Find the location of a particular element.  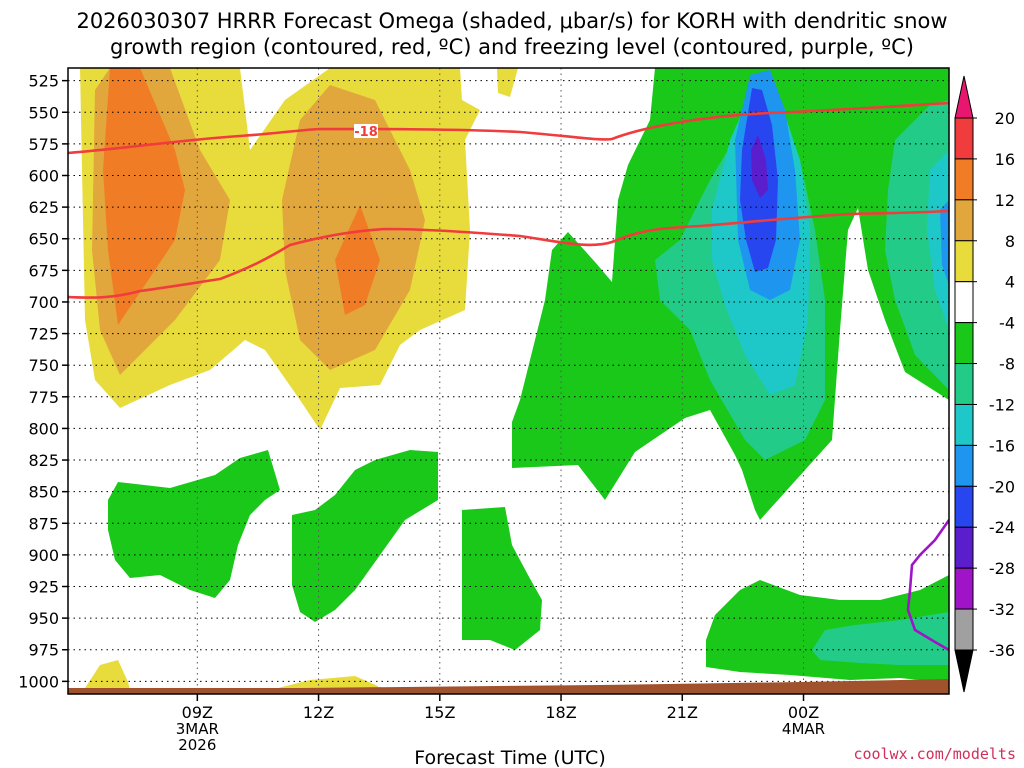

freezing-level-contour is located at coordinates (927, 585).